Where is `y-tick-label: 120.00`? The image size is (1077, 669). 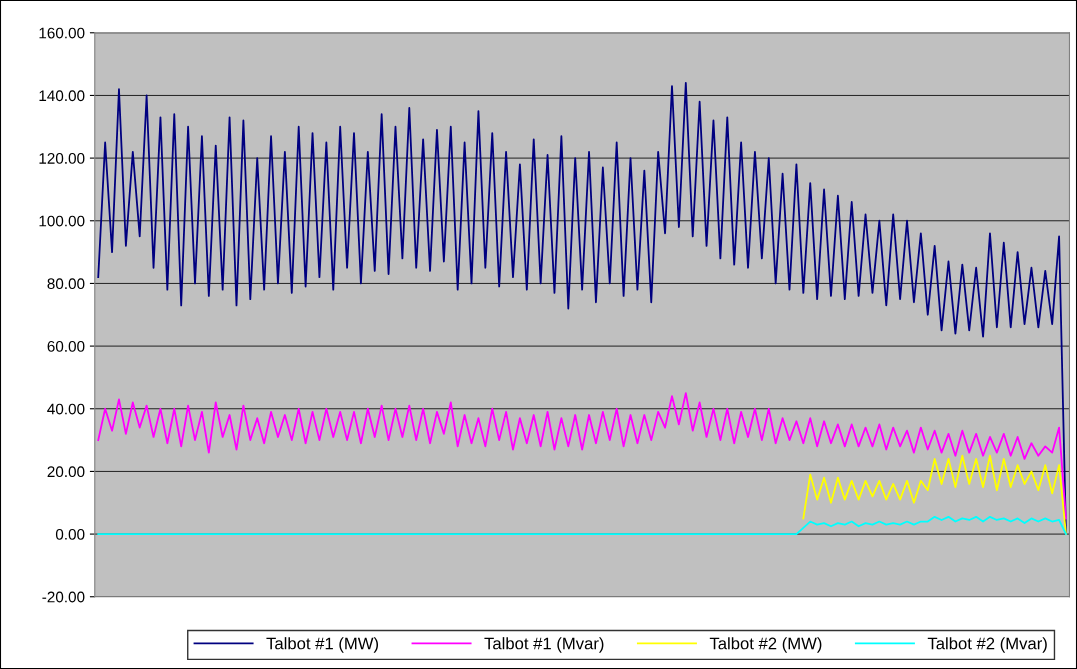
y-tick-label: 120.00 is located at coordinates (62, 158).